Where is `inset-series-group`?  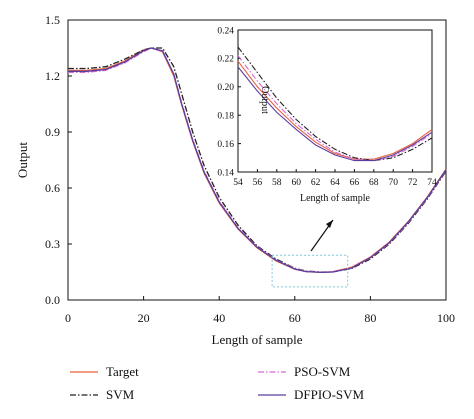
inset-series-group is located at coordinates (335, 104).